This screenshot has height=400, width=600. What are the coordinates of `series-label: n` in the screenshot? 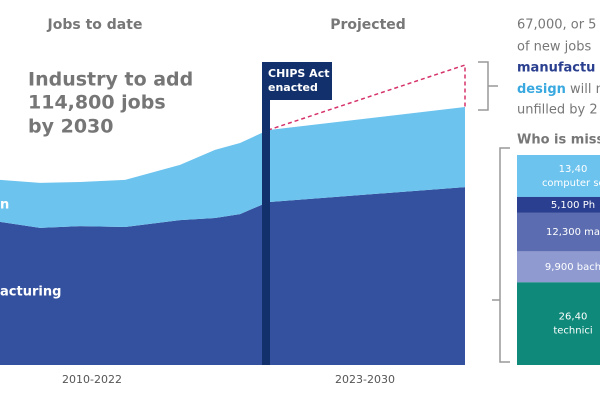 It's located at (4, 205).